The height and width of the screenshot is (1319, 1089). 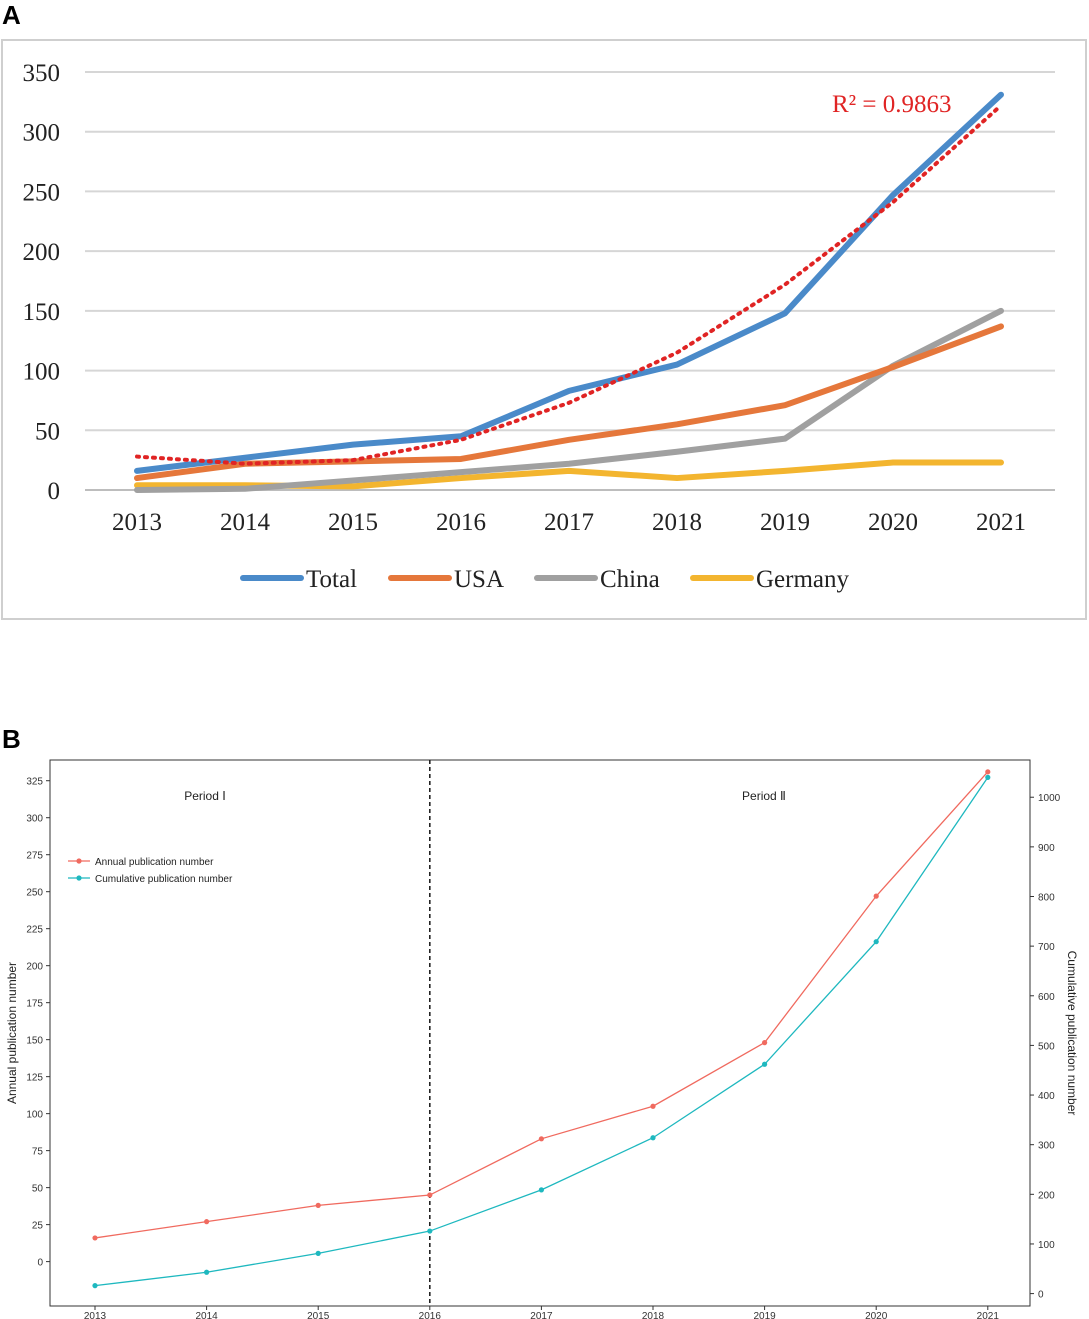 What do you see at coordinates (1041, 1295) in the screenshot?
I see `y2-tick-label: 0` at bounding box center [1041, 1295].